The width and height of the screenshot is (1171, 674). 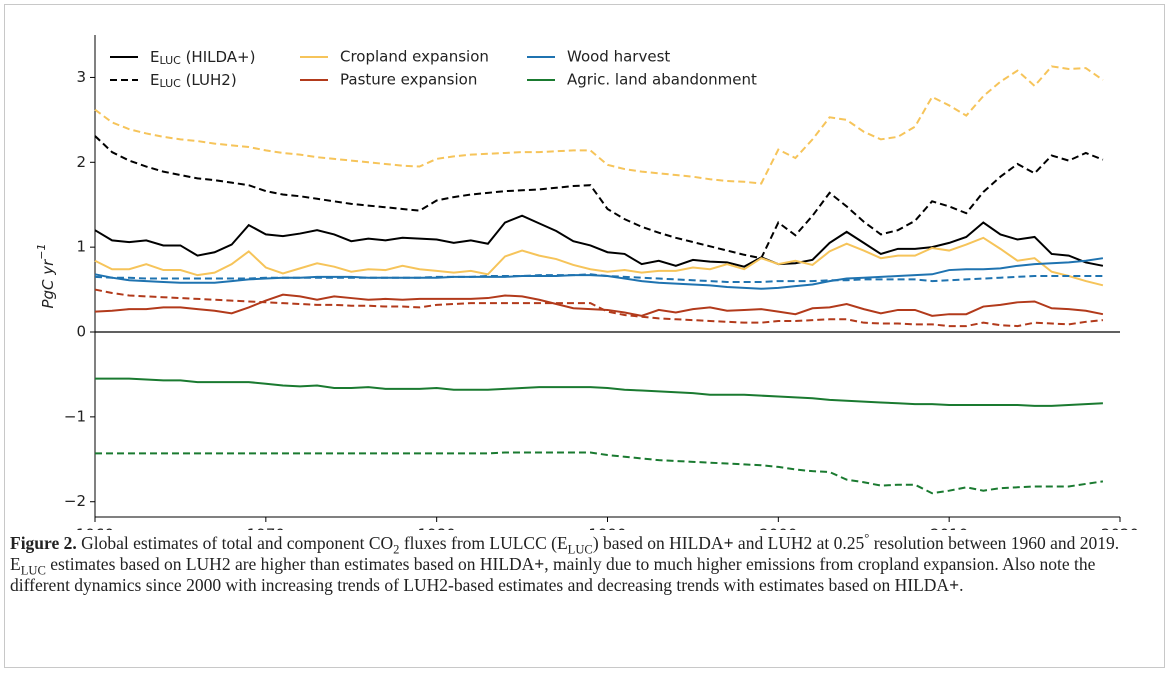 I want to click on y-axis-label: PgC yr−1, so click(x=46, y=275).